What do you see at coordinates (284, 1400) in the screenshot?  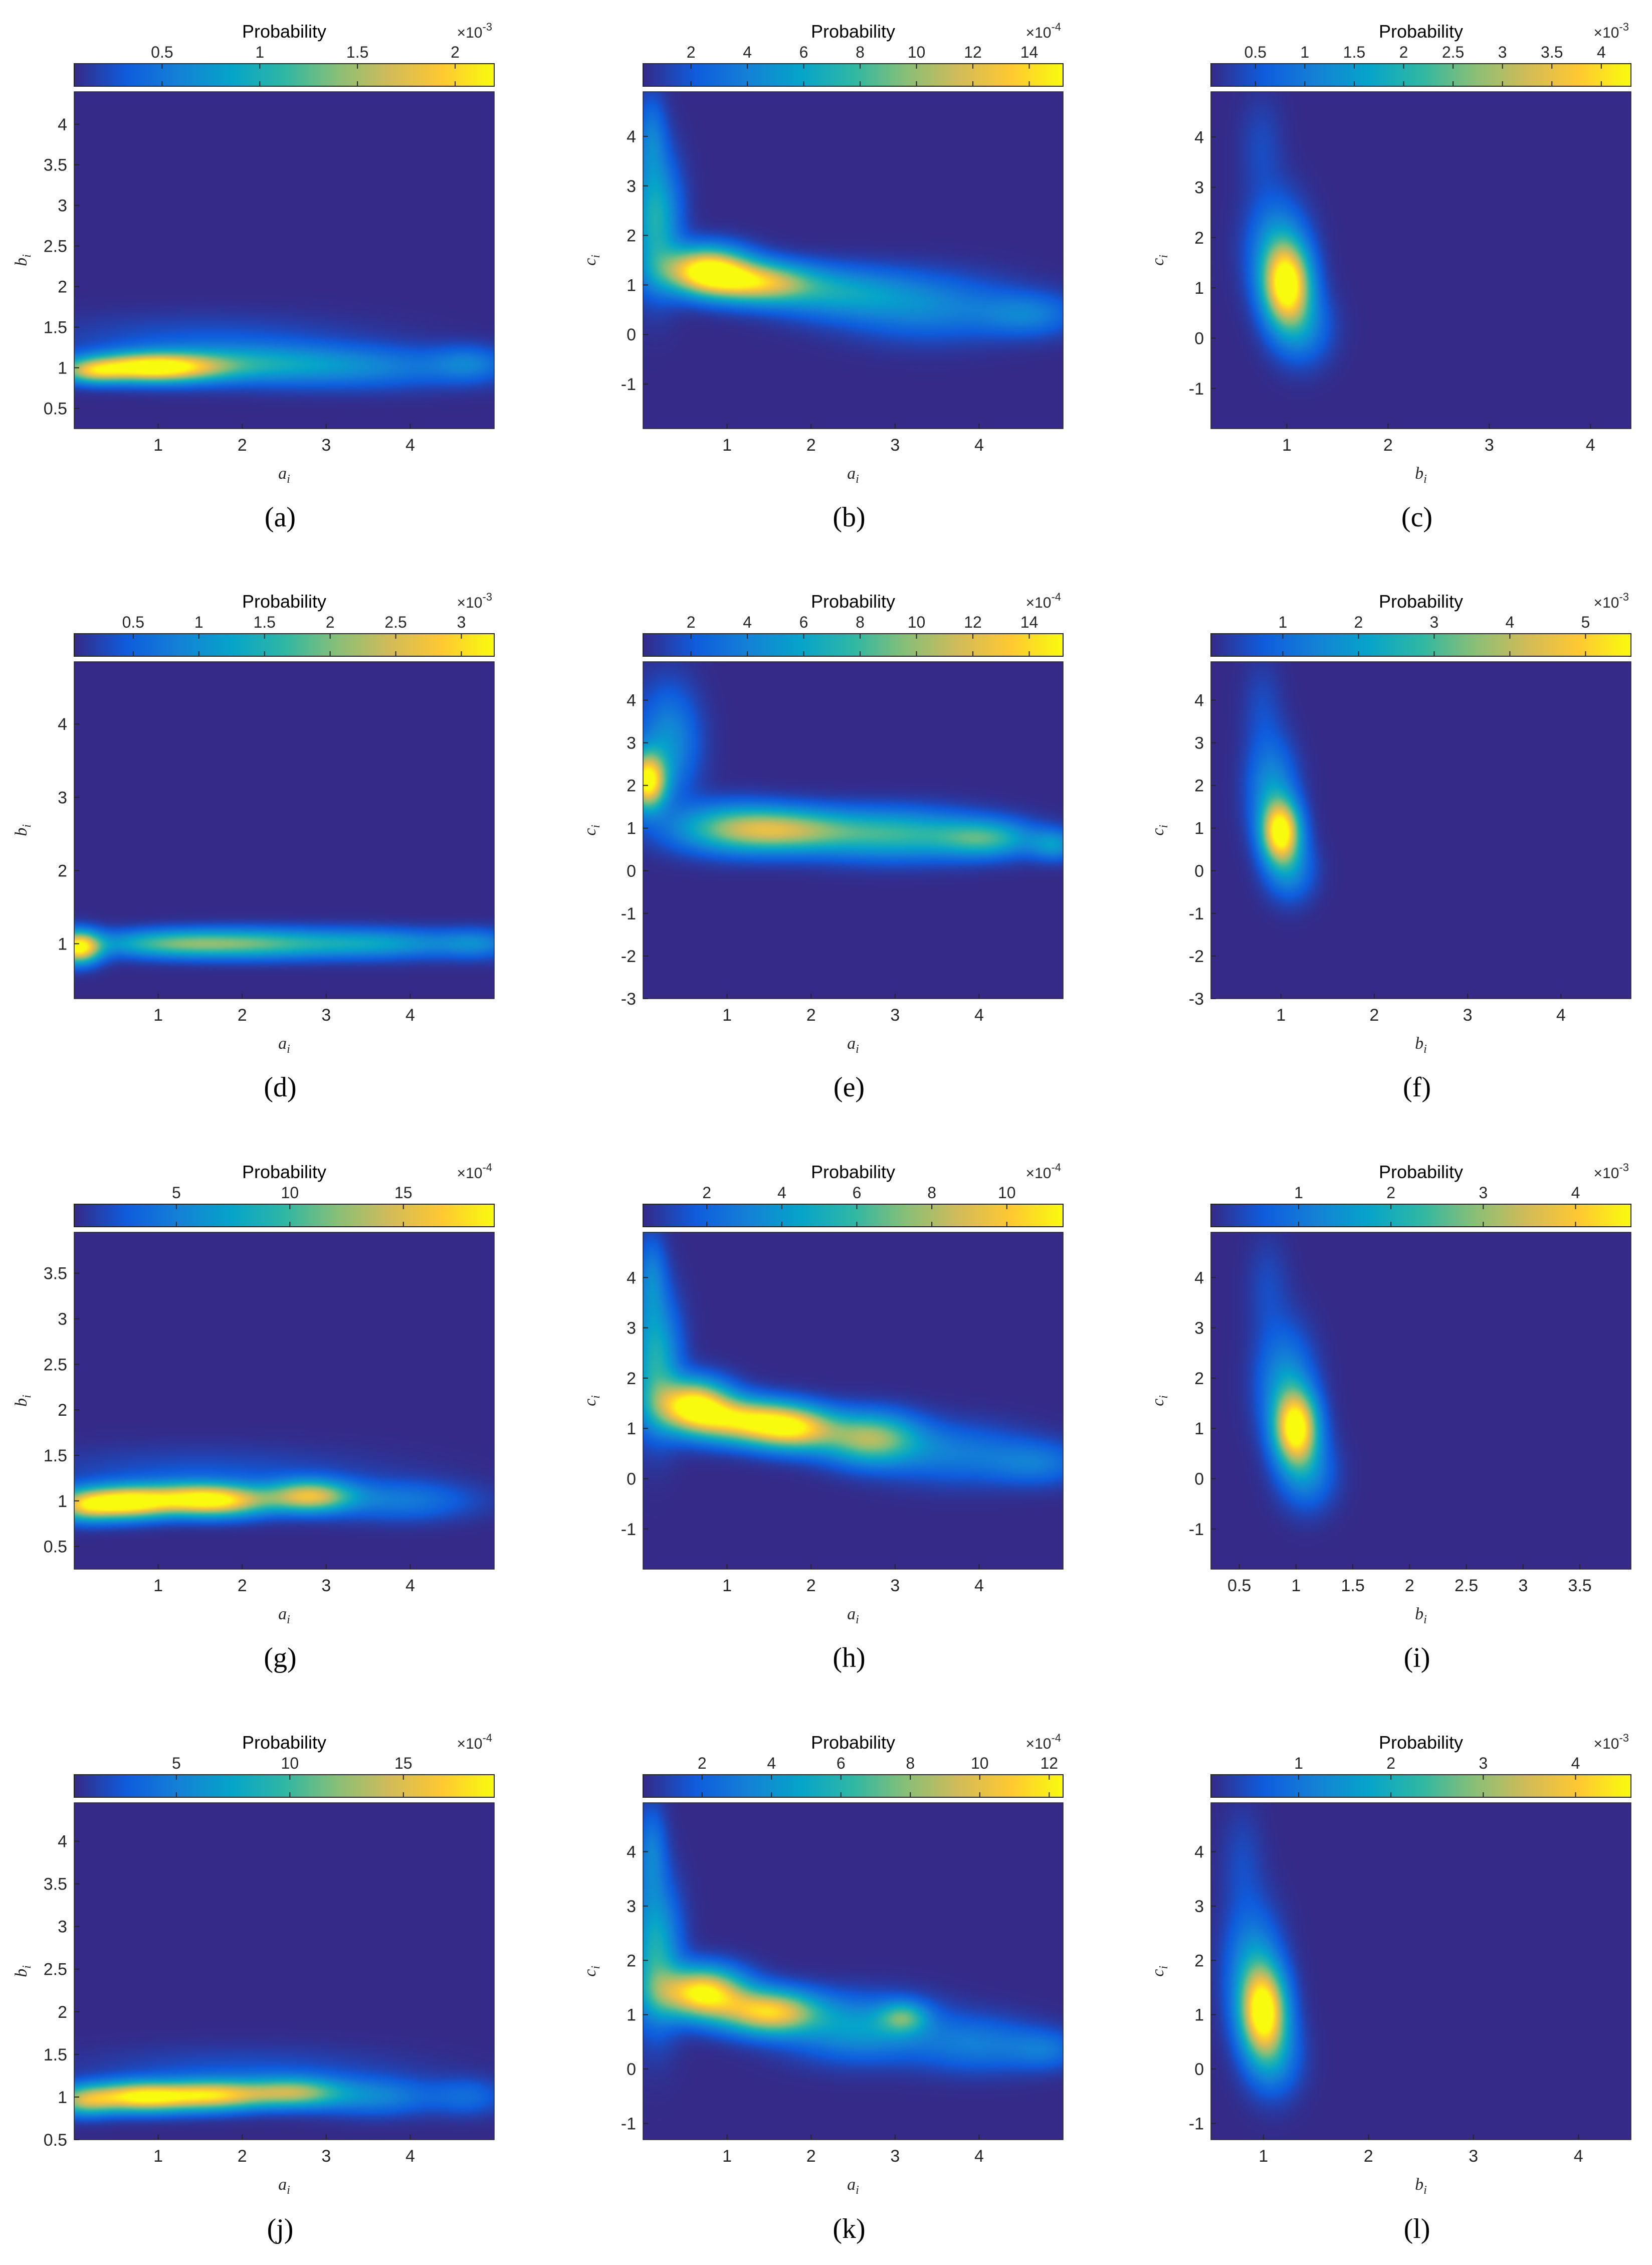 I see `heatmap-g` at bounding box center [284, 1400].